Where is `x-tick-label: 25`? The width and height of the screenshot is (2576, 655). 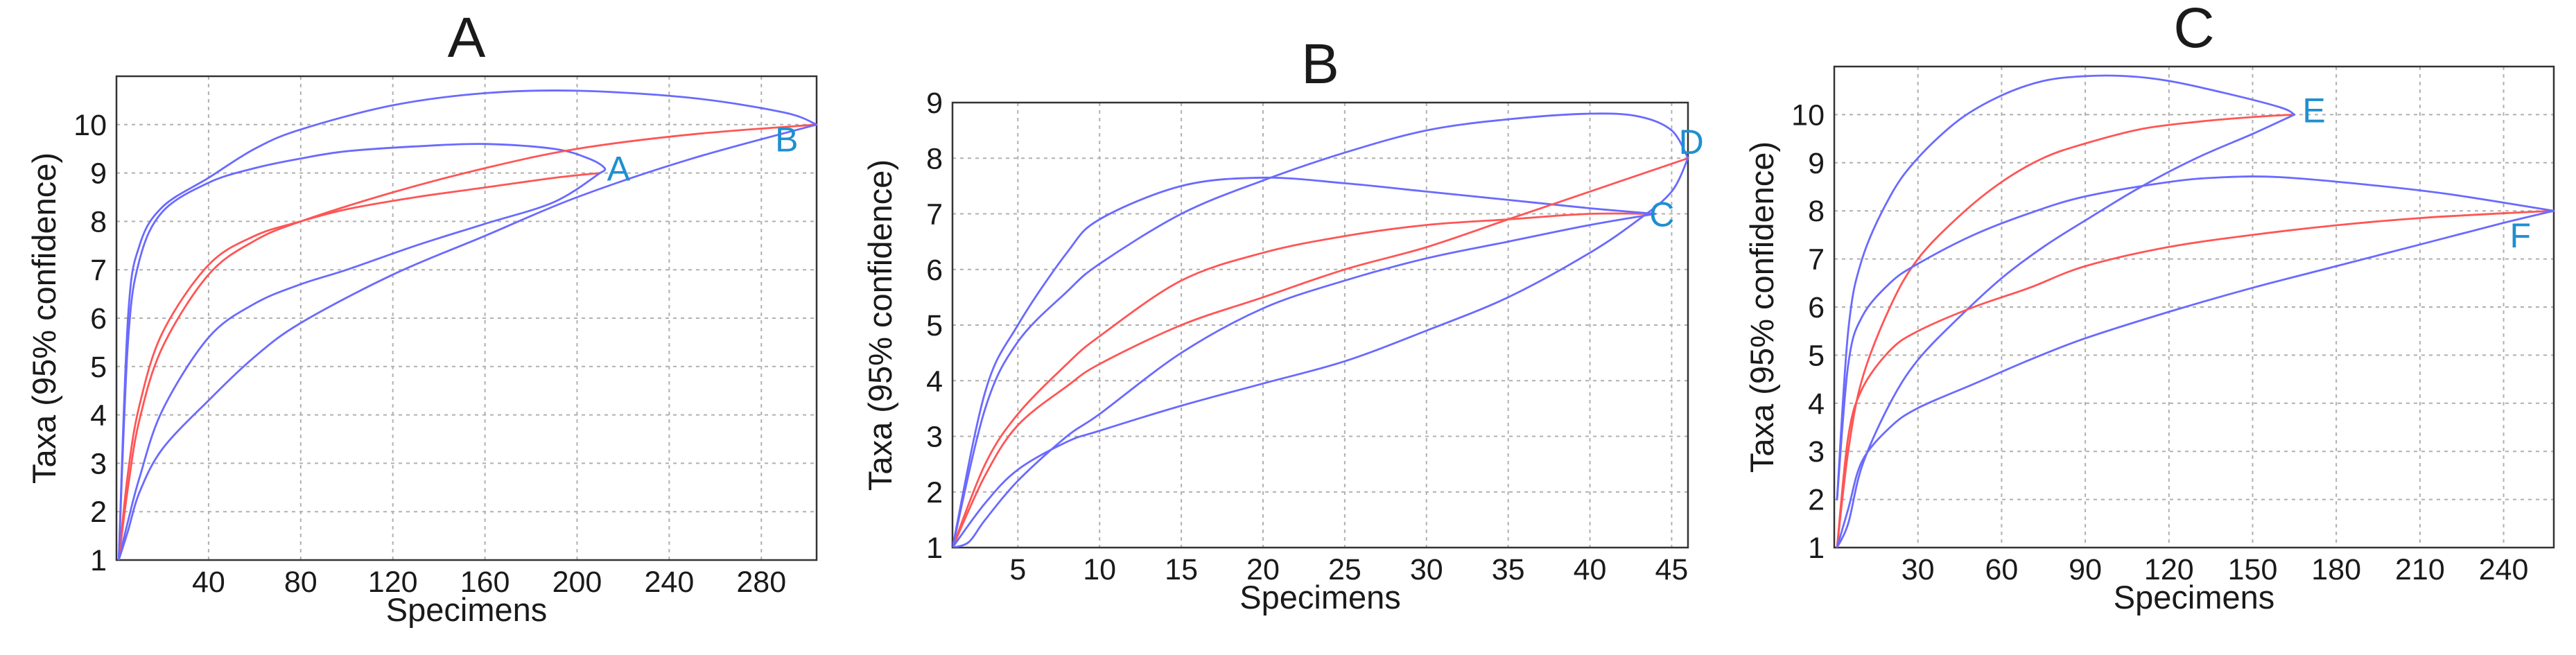 x-tick-label: 25 is located at coordinates (1344, 569).